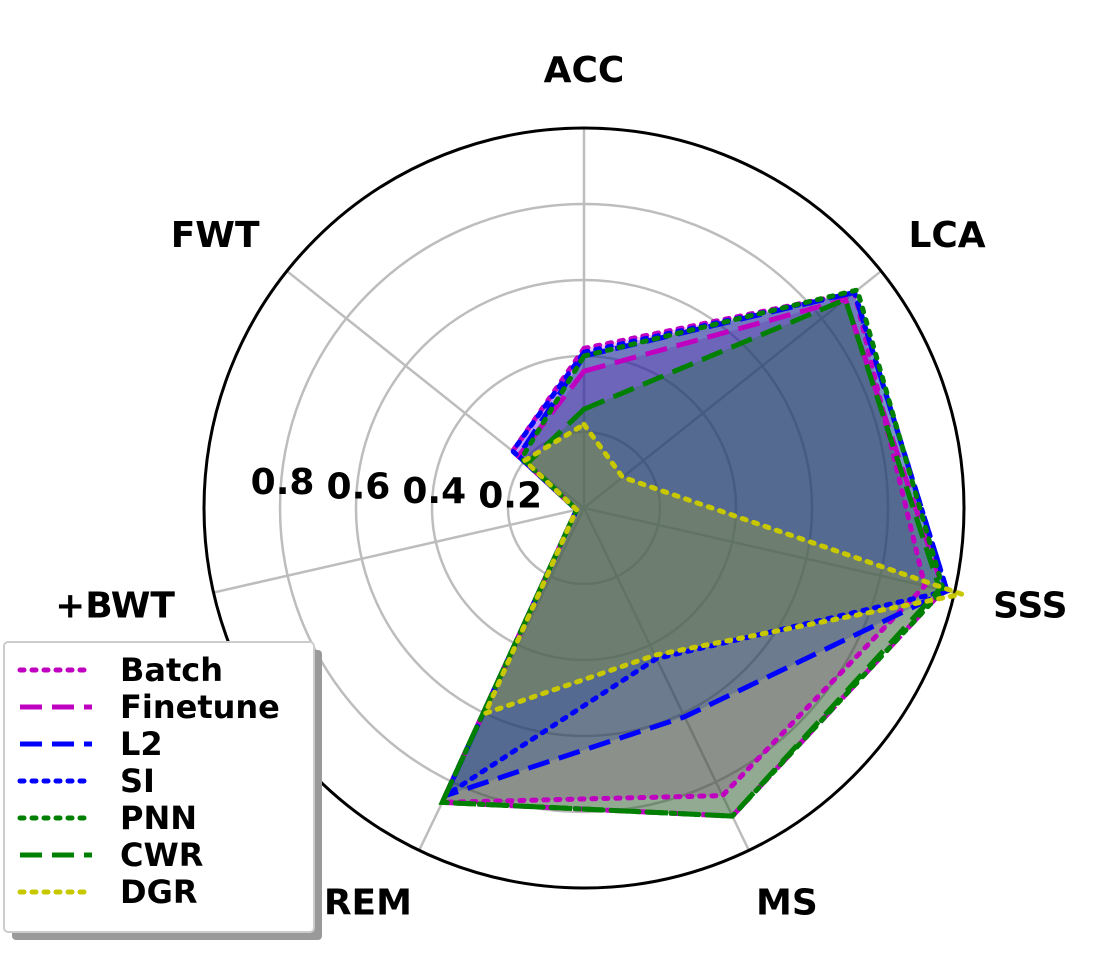 This screenshot has width=1106, height=966. I want to click on axis-label-fwt: FWT, so click(215, 235).